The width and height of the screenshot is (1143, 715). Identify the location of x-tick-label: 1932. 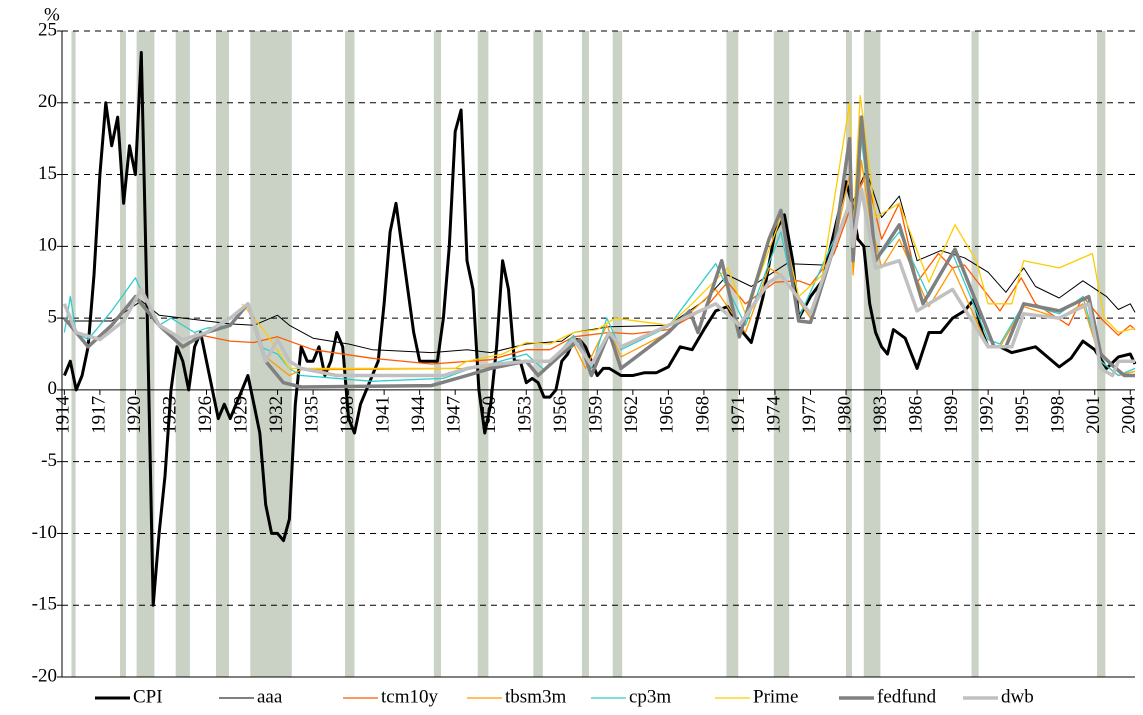
(276, 415).